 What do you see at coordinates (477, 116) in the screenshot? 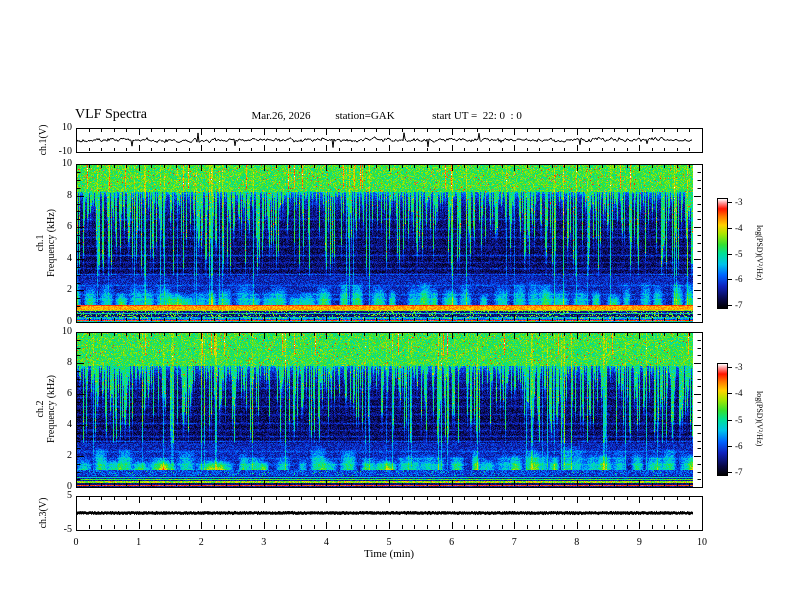
I see `start-ut-label: start UT = 22: 0 : 0` at bounding box center [477, 116].